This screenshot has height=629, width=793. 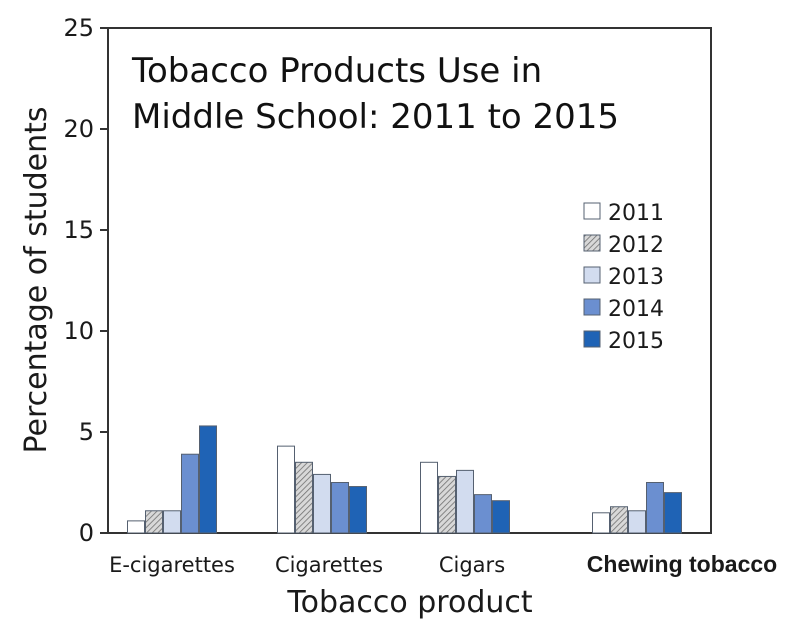 I want to click on legend-swatch-2014, so click(x=592, y=307).